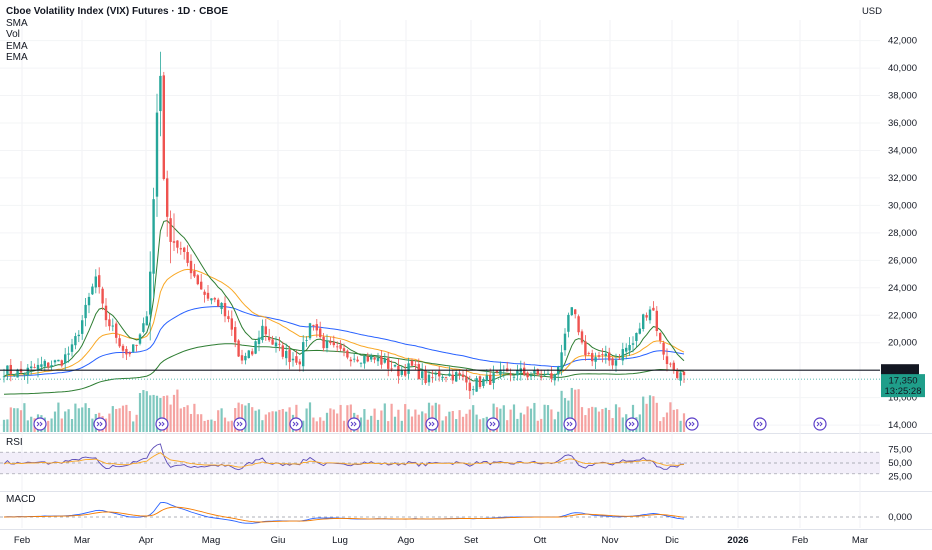 The image size is (932, 550). I want to click on macd-line, so click(344, 512).